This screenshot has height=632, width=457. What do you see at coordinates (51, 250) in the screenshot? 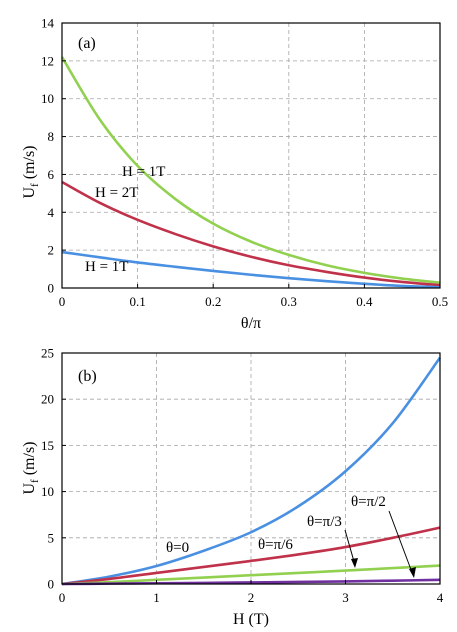
I see `panel-a-ytick-label: 2` at bounding box center [51, 250].